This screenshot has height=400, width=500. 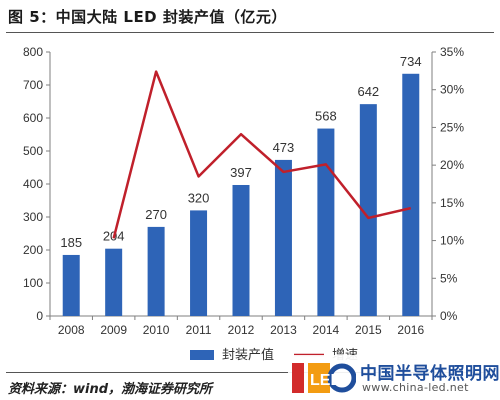 I want to click on x-tick-label: 2016, so click(x=410, y=330).